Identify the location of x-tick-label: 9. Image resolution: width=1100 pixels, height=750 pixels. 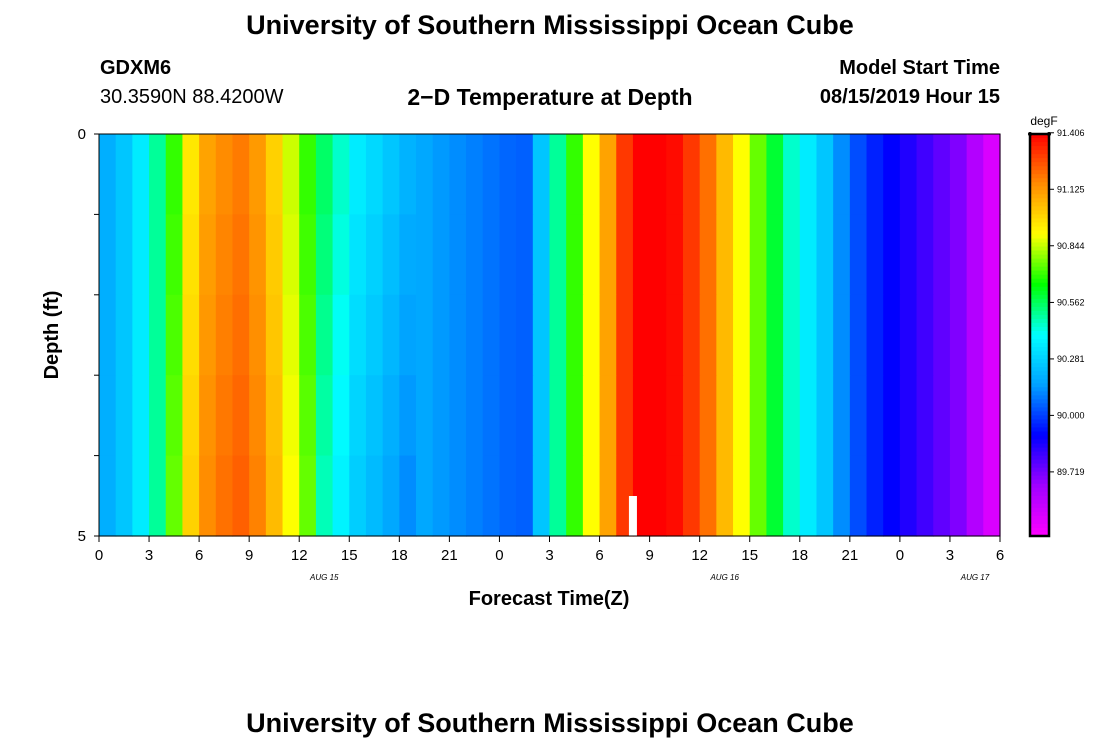
(649, 555).